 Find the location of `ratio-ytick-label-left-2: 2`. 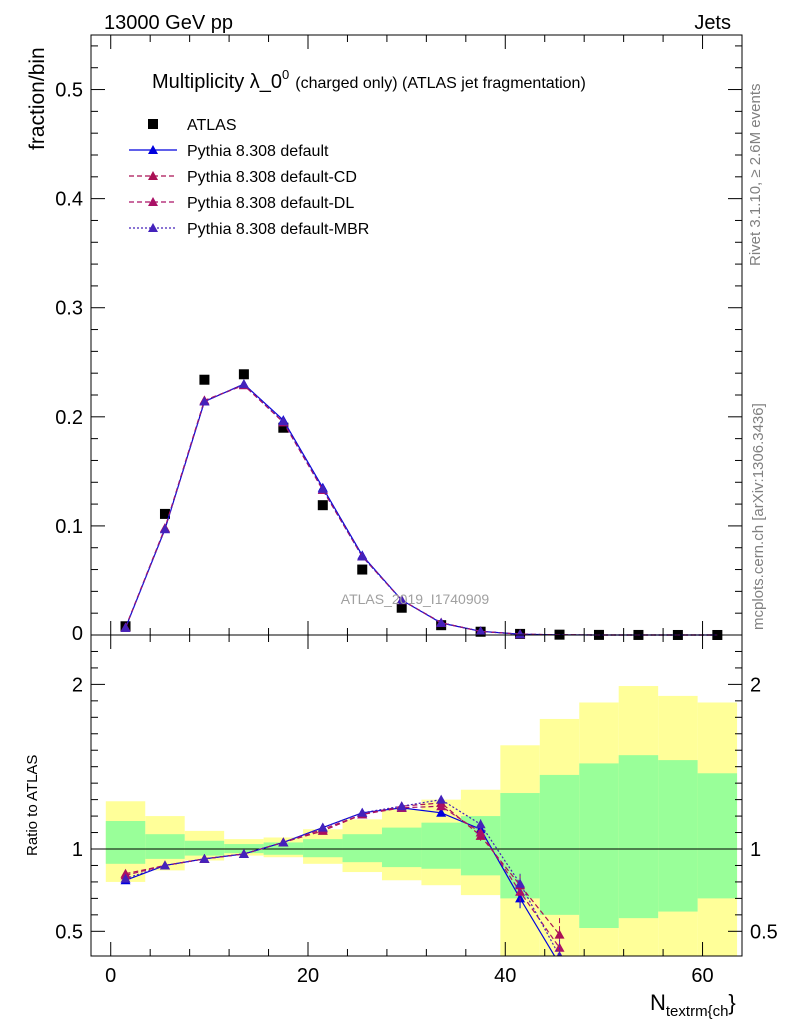

ratio-ytick-label-left-2: 2 is located at coordinates (77, 685).